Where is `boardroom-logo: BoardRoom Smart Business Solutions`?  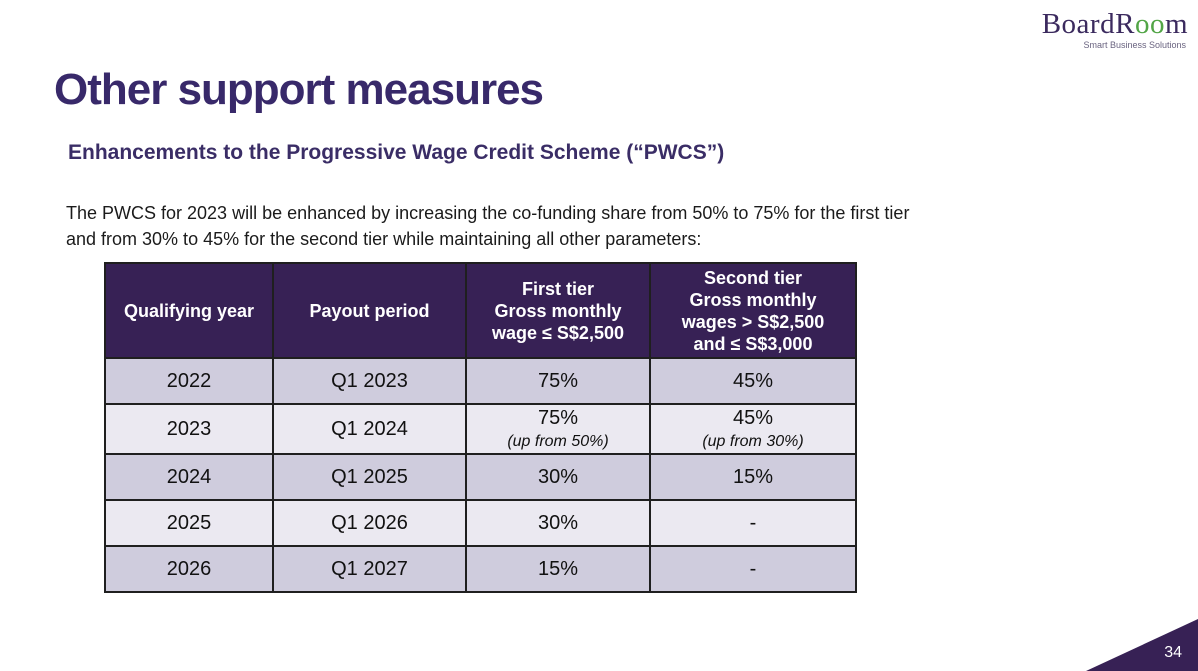
boardroom-logo: BoardRoom Smart Business Solutions is located at coordinates (1115, 30).